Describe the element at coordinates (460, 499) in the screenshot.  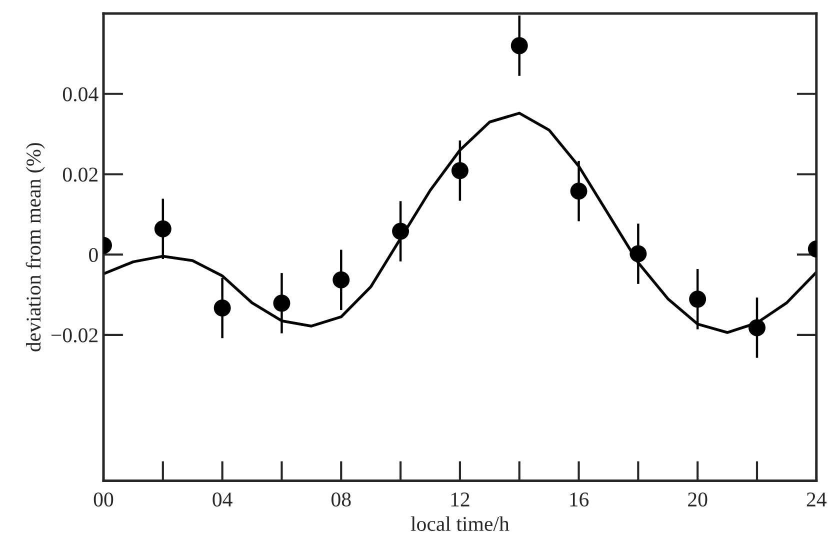
I see `x-tick-label: 12` at that location.